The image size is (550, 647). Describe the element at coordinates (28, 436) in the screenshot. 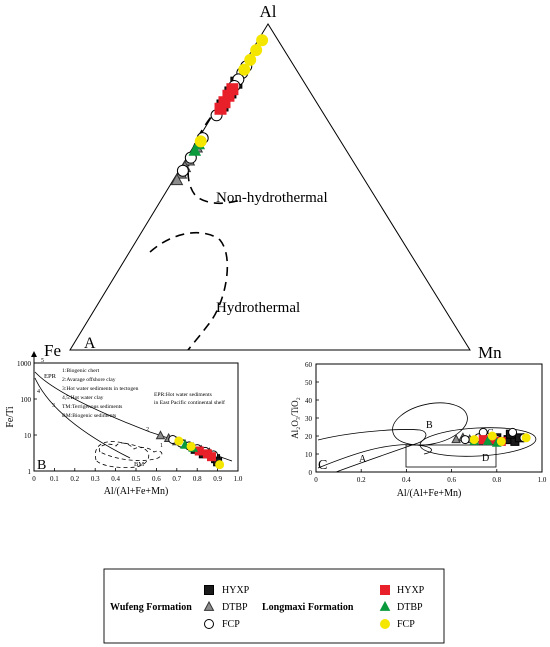

I see `panel-b-ytick-label-1: 10` at that location.